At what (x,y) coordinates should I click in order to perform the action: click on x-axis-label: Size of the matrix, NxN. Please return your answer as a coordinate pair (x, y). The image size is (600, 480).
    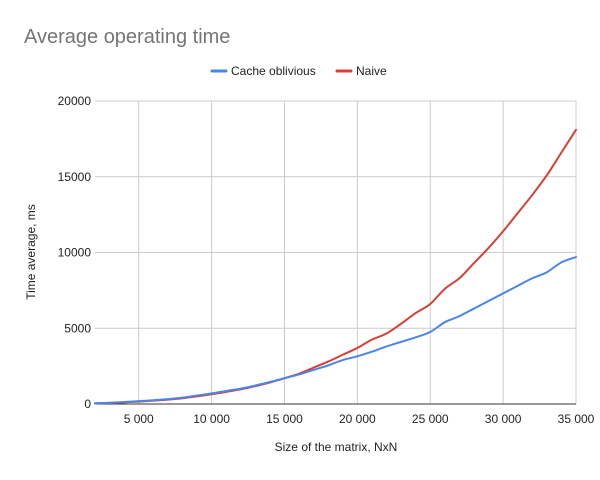
    Looking at the image, I should click on (336, 447).